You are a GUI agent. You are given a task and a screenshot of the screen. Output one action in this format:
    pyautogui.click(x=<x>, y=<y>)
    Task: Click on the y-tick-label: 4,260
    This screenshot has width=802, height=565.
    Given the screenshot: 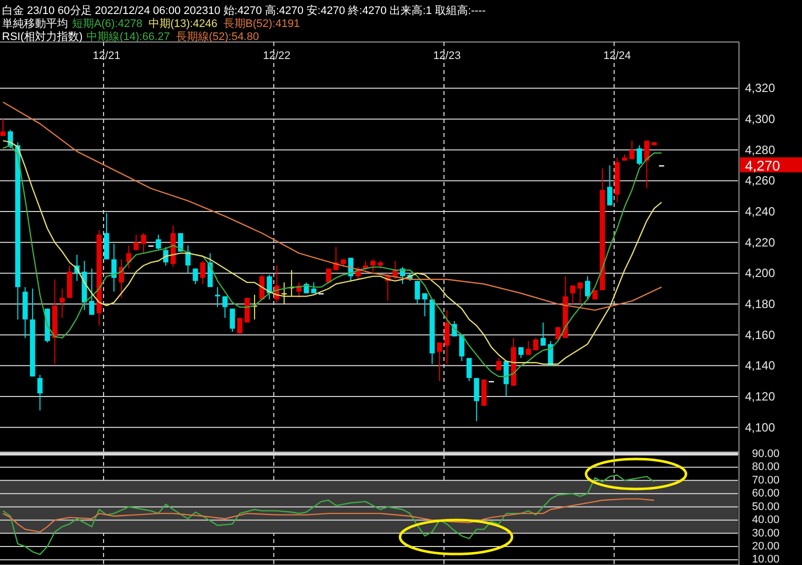 What is the action you would take?
    pyautogui.click(x=760, y=181)
    